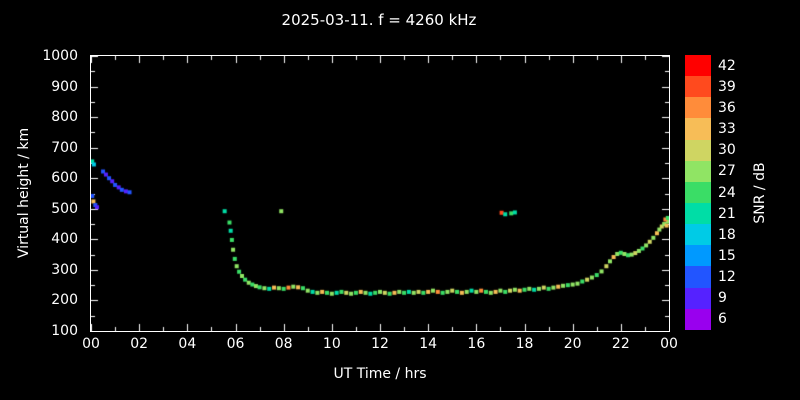 The height and width of the screenshot is (400, 800). Describe the element at coordinates (24, 193) in the screenshot. I see `y-axis-title: Virtual height / km` at that location.